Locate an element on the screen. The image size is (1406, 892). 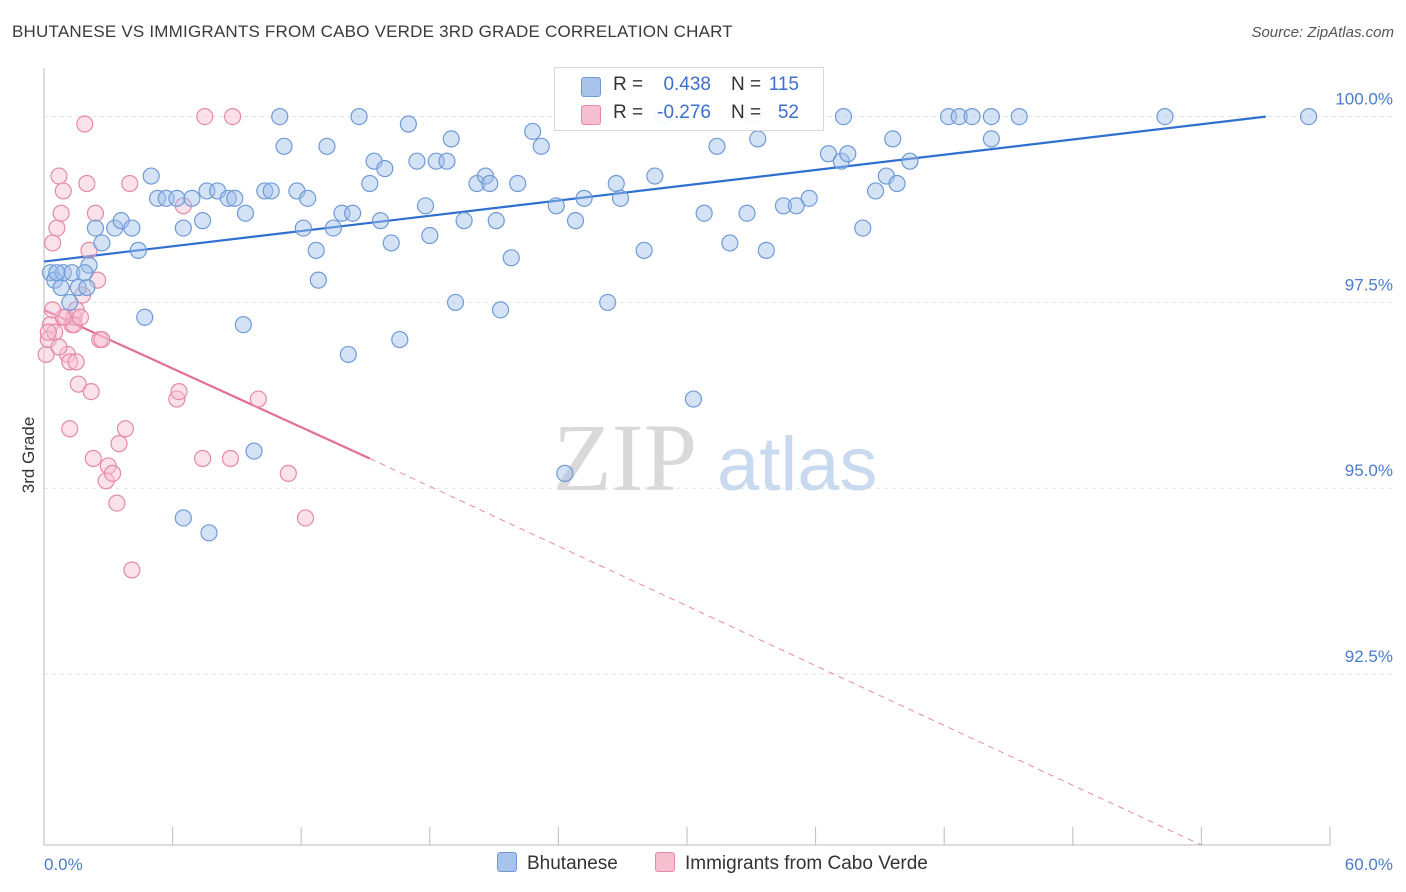
correlation-legend: R = 0.438 N = 115 R = -0.276 N = 52 is located at coordinates (689, 99).